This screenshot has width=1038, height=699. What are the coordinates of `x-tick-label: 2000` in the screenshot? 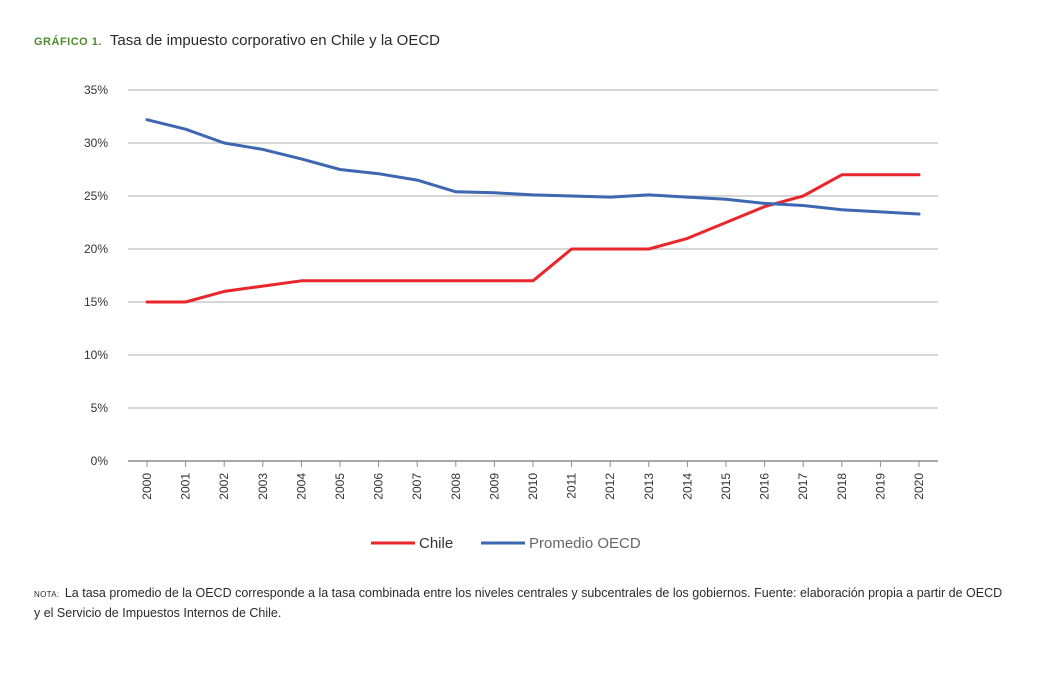 It's located at (147, 486).